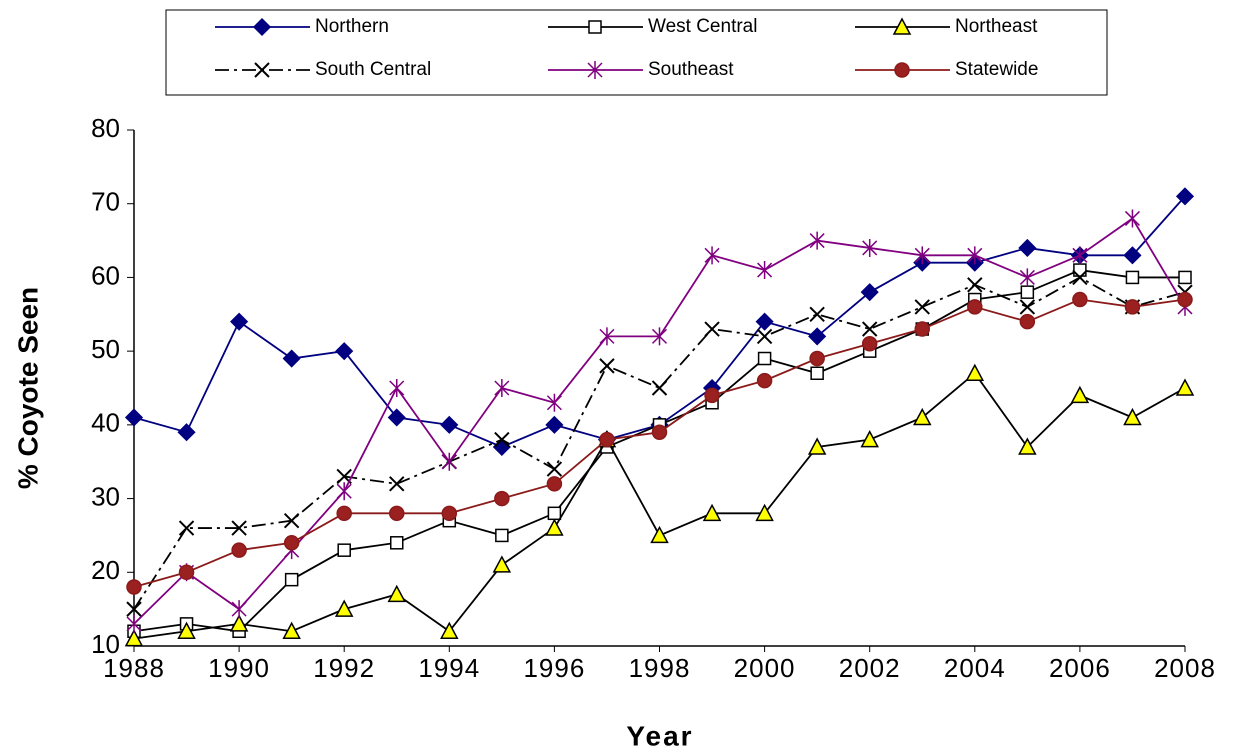  I want to click on legend-label: Northern, so click(352, 26).